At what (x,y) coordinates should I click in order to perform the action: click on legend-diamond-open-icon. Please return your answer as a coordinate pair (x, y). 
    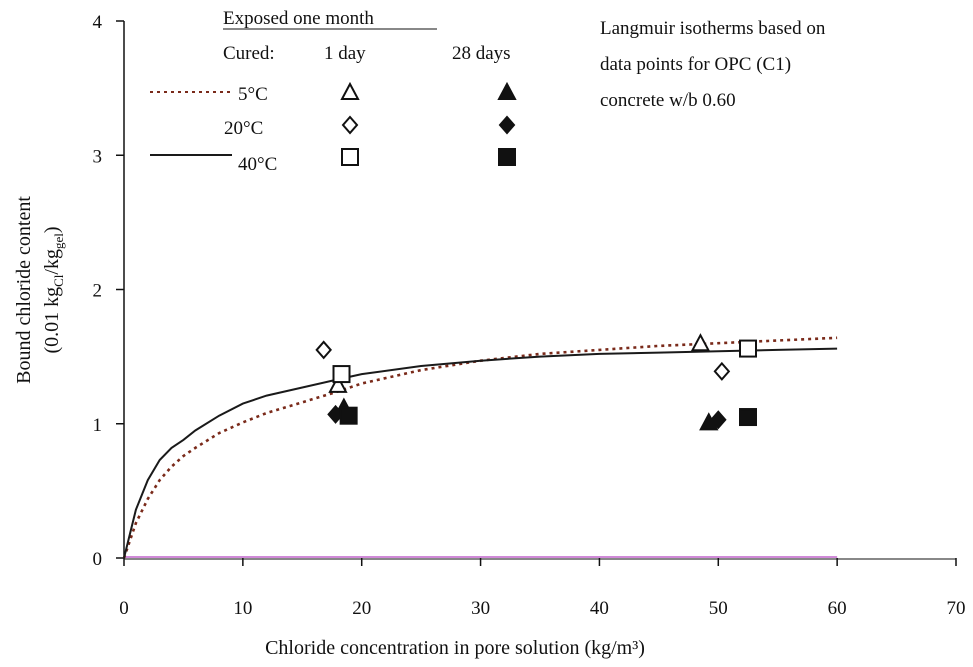
    Looking at the image, I should click on (350, 125).